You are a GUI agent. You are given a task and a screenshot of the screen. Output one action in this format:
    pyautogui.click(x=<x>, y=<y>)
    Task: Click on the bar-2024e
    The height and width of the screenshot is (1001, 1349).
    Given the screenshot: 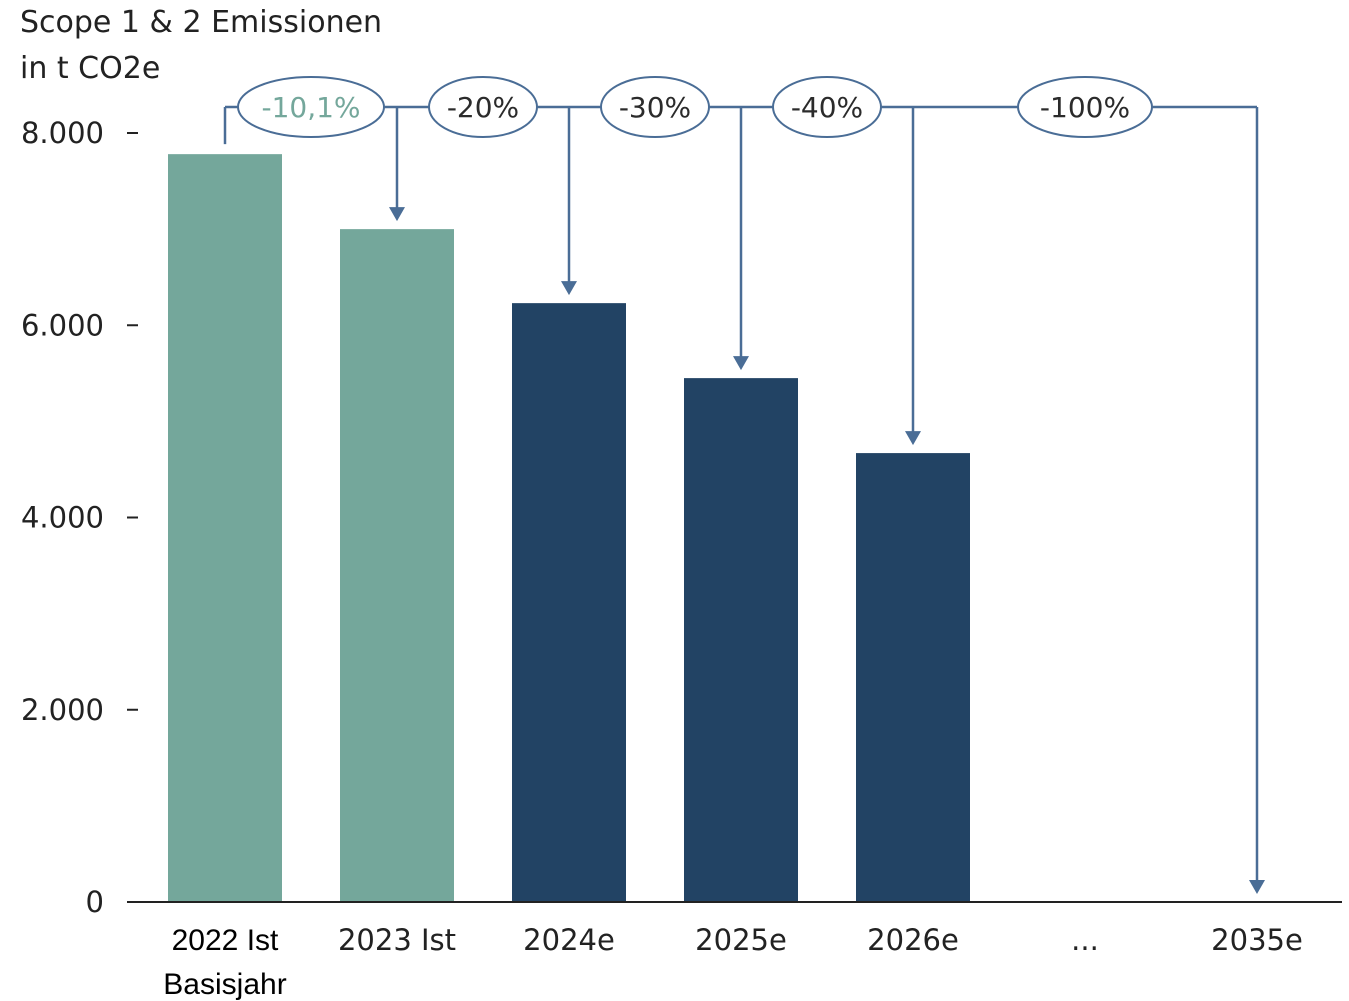 What is the action you would take?
    pyautogui.click(x=569, y=602)
    